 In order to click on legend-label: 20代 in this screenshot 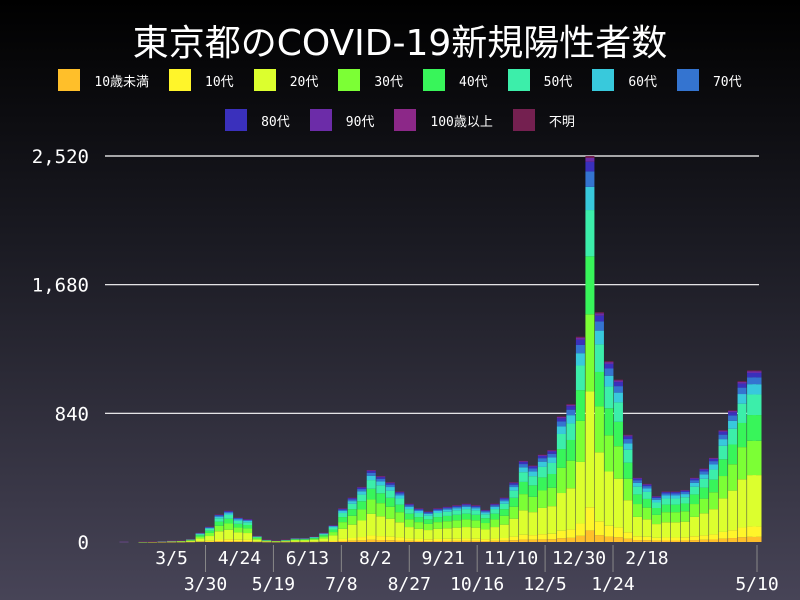, I will do `click(304, 82)`.